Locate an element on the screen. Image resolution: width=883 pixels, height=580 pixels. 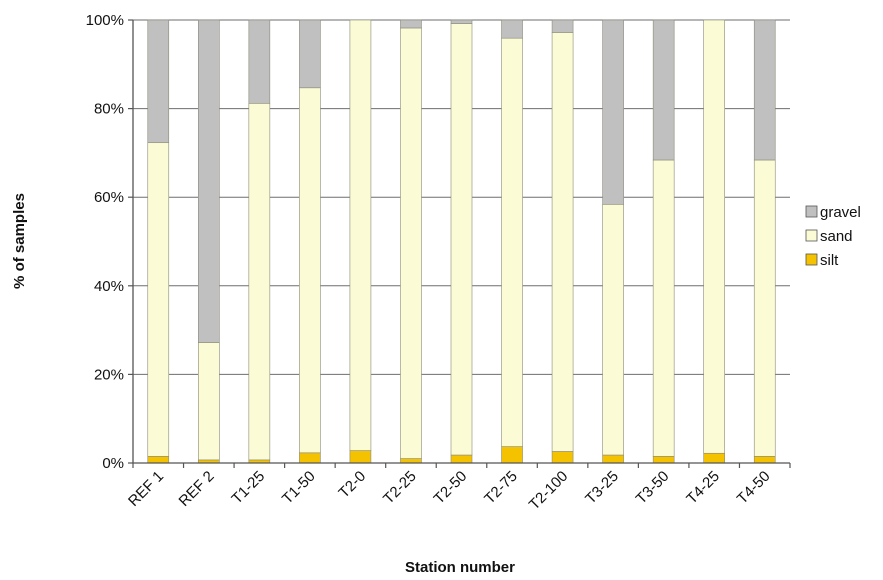
x-tick-label: REF 1 is located at coordinates (146, 489).